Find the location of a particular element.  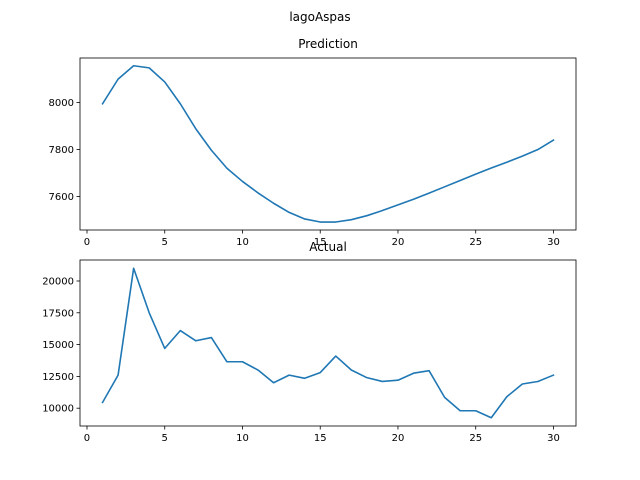

y-tick-label: 20000 is located at coordinates (58, 281).